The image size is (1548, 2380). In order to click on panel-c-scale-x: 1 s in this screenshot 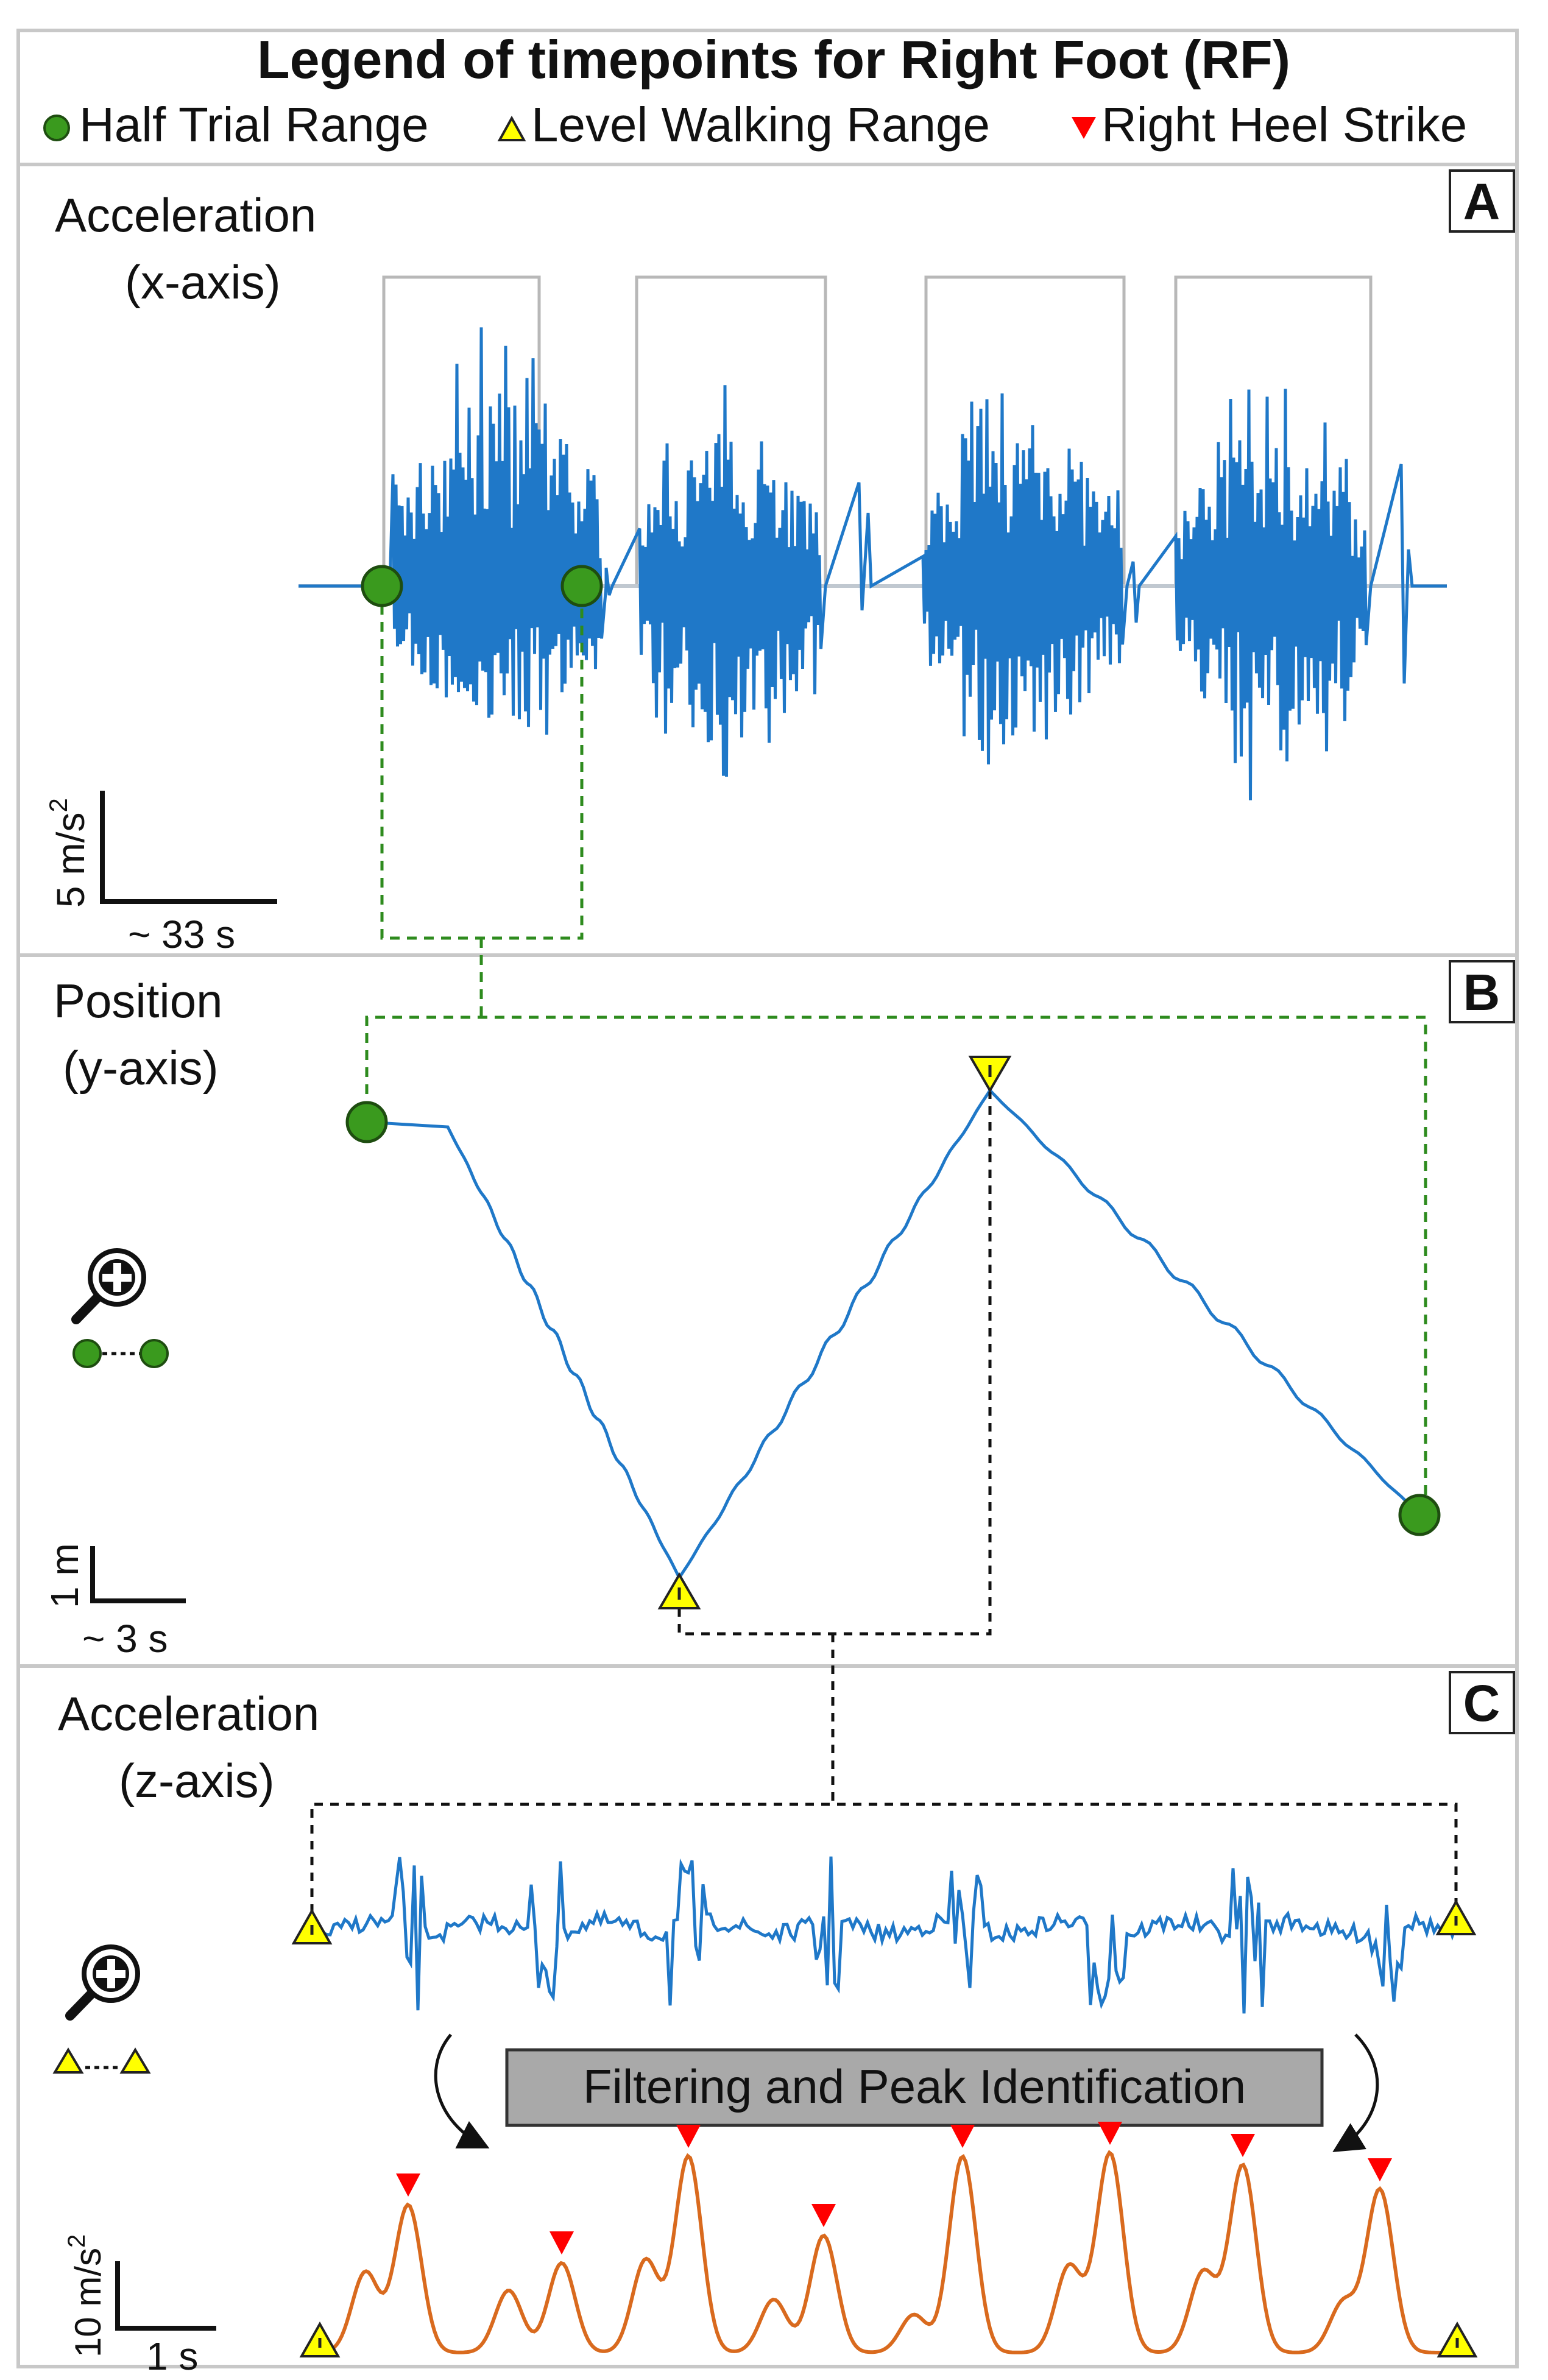, I will do `click(172, 2356)`.